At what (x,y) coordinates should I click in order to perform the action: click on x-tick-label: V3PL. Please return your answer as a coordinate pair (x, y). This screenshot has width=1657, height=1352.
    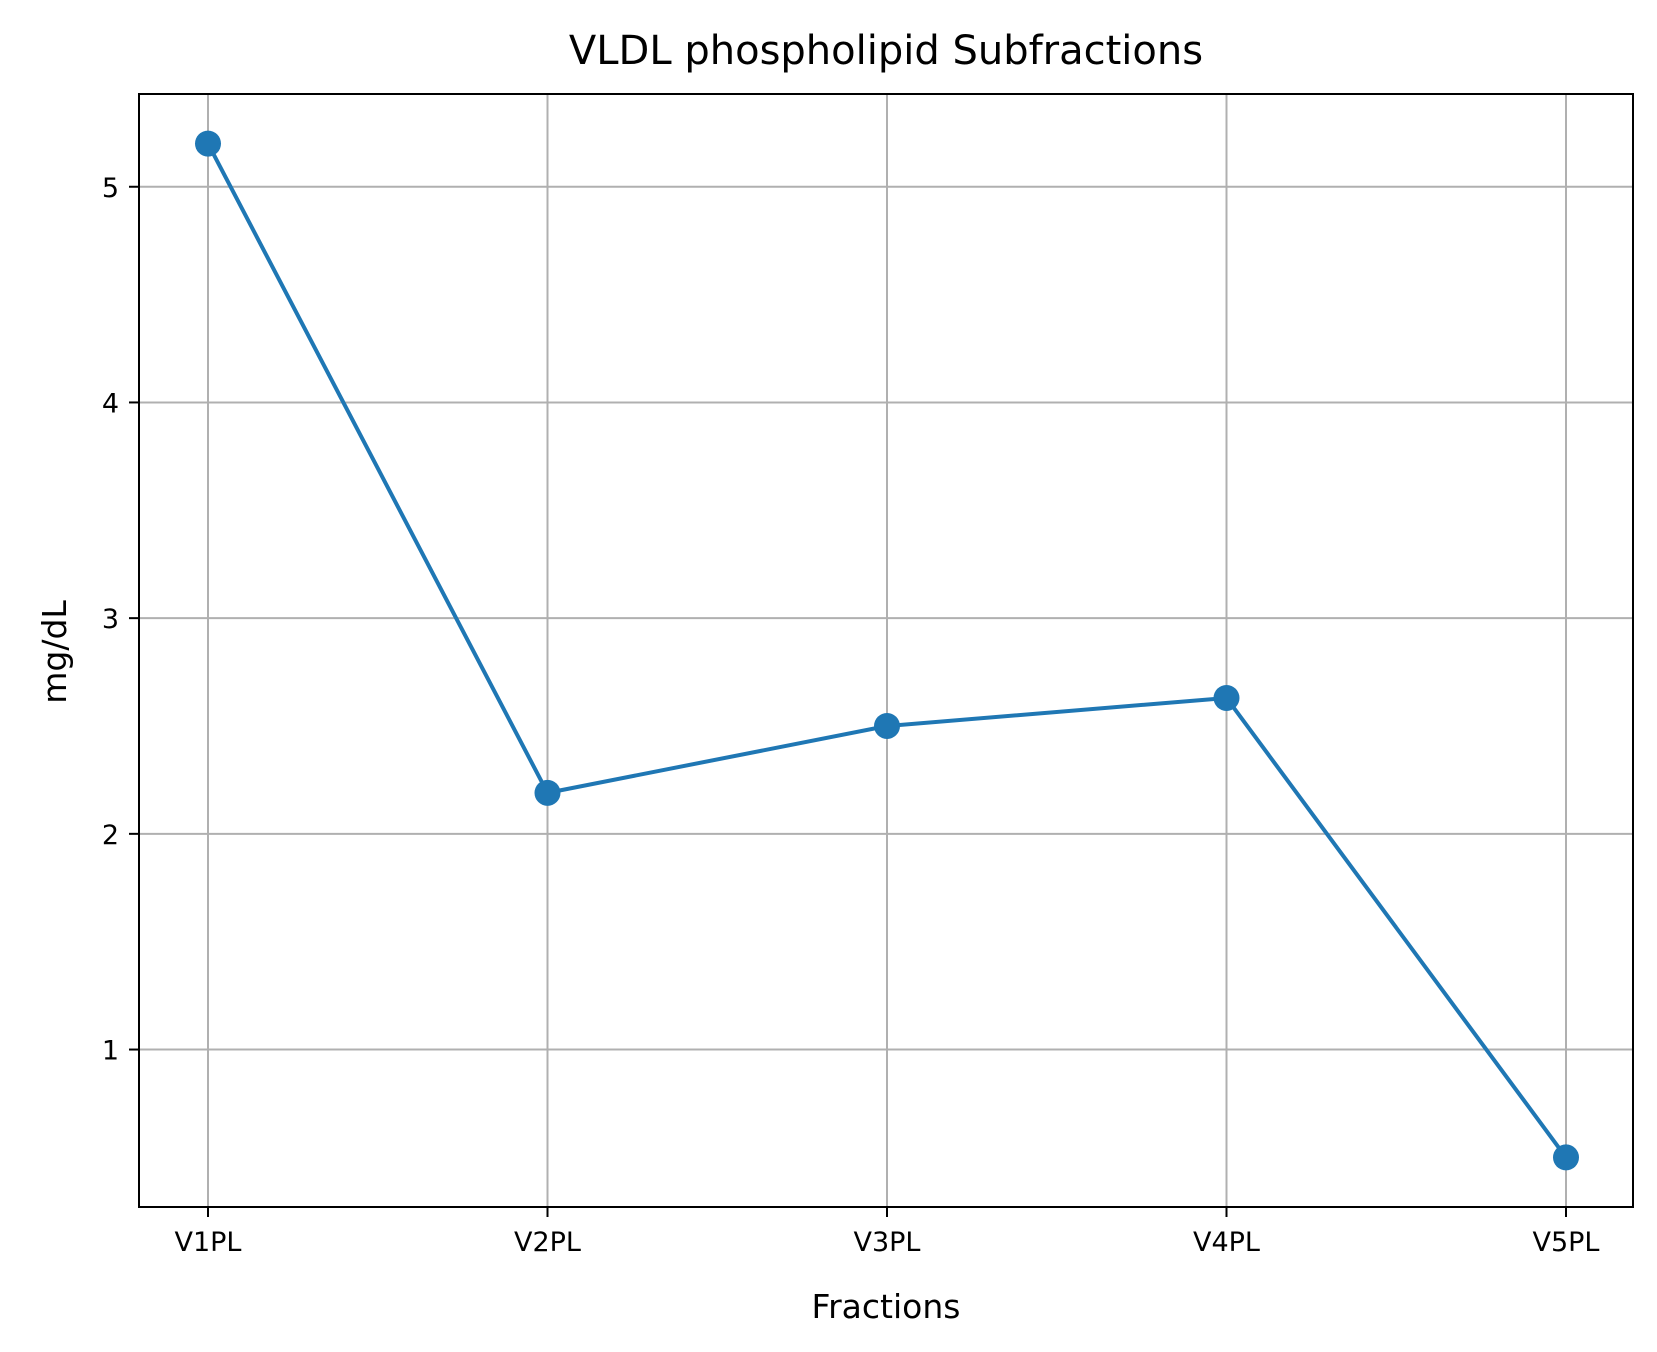
    Looking at the image, I should click on (887, 1242).